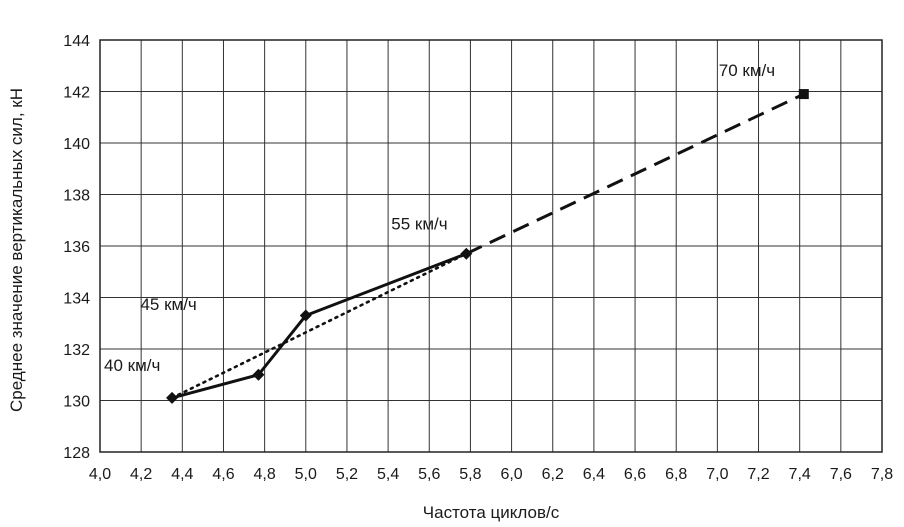 The image size is (904, 527). I want to click on x-tick-label: 6,4, so click(594, 474).